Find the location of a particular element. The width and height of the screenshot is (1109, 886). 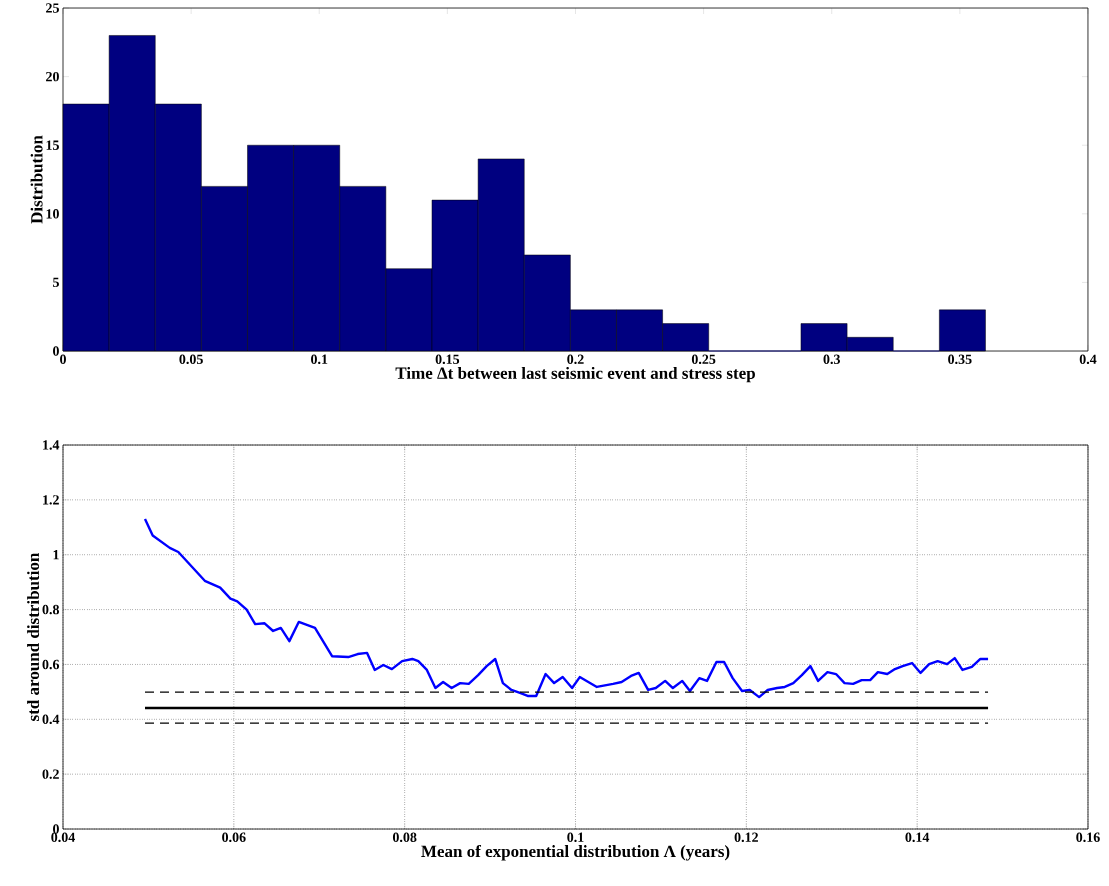

x-tick-label: 0.3 is located at coordinates (831, 359).